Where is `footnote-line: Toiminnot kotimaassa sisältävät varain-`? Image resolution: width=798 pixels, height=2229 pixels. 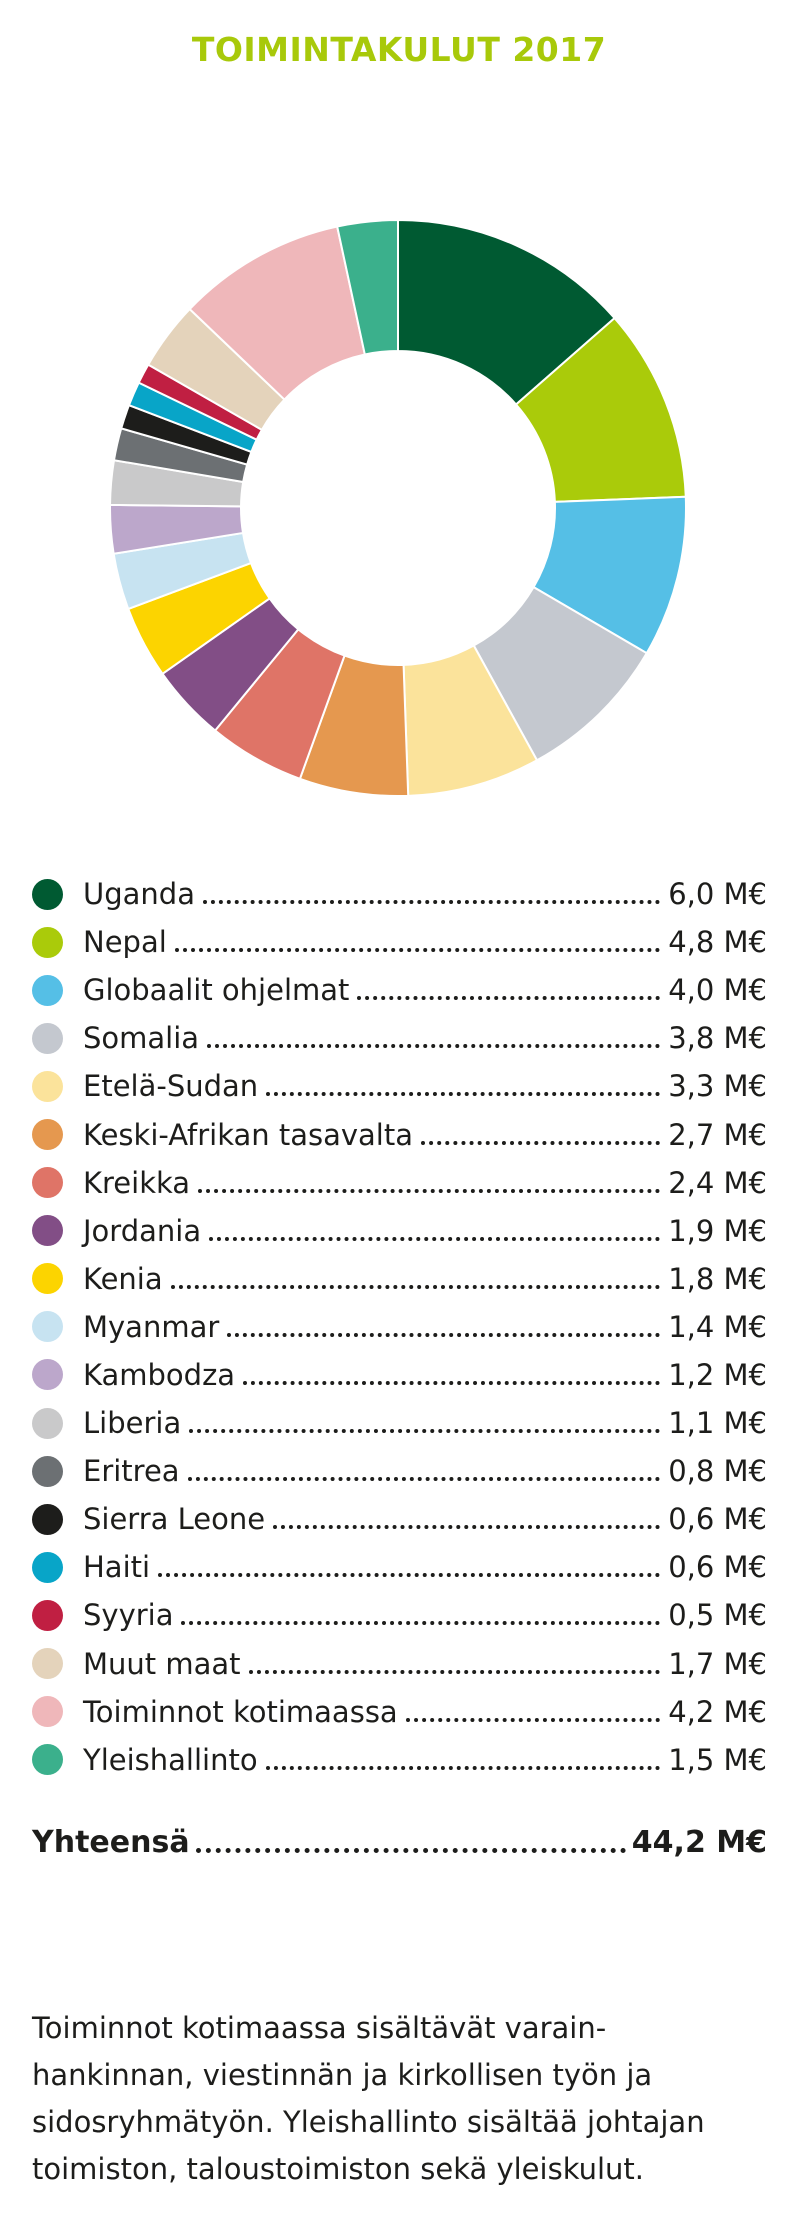 footnote-line: Toiminnot kotimaassa sisältävät varain- is located at coordinates (319, 2028).